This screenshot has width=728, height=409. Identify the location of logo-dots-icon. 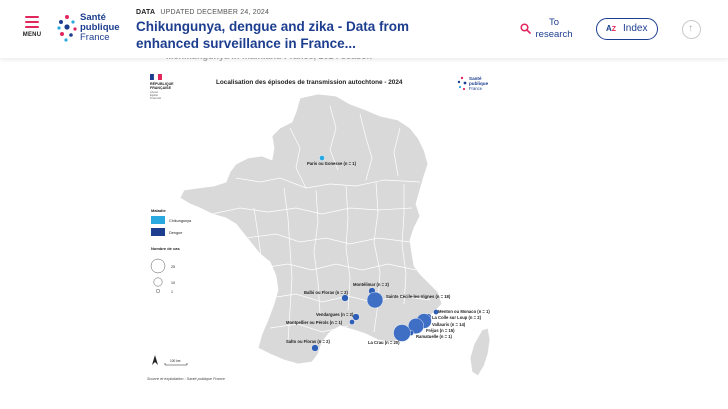
(67, 28).